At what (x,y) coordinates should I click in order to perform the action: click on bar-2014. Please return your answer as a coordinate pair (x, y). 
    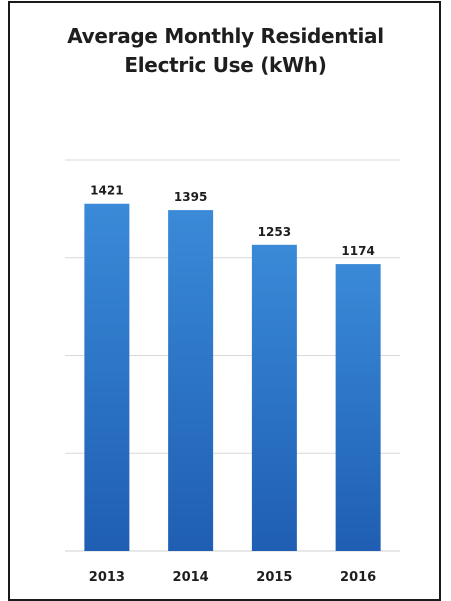
    Looking at the image, I should click on (191, 381).